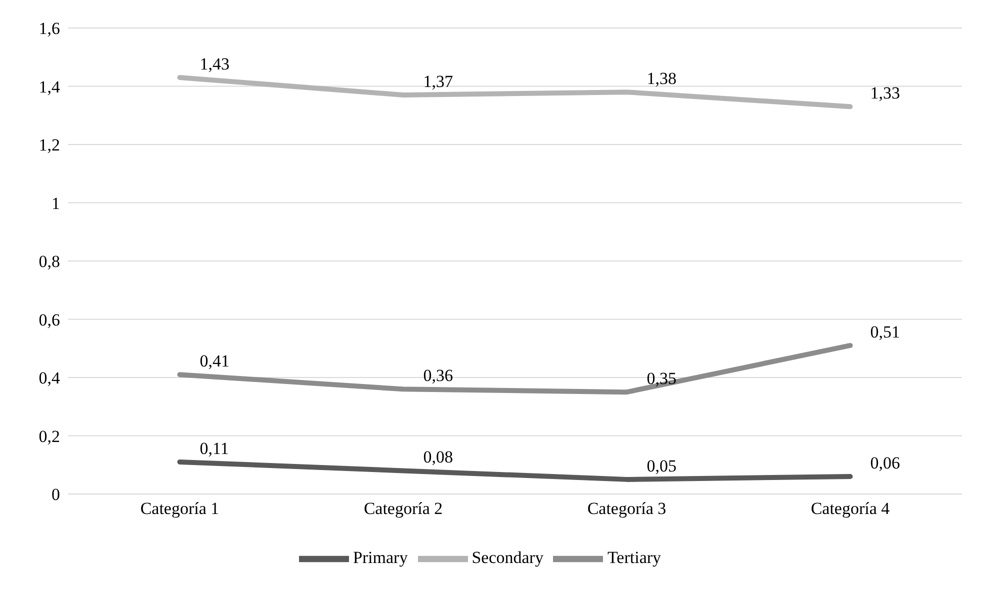 This screenshot has width=990, height=602. I want to click on y-tick-label: 1,6, so click(49, 28).